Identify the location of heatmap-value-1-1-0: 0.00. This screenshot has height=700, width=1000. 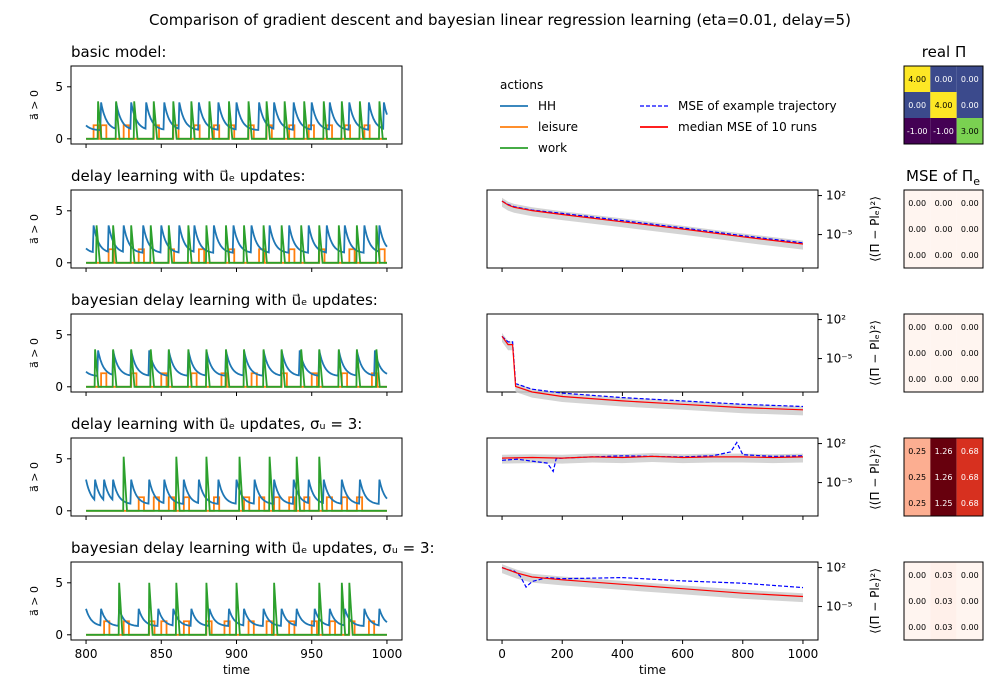
(917, 229).